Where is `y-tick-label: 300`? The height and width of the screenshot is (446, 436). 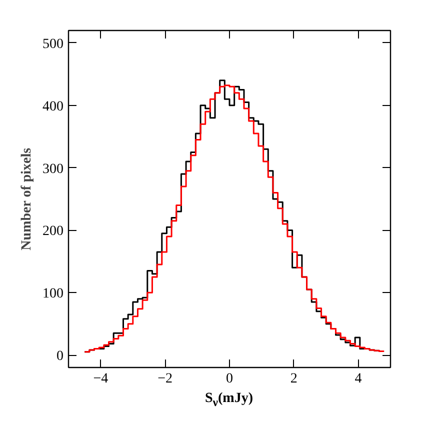
y-tick-label: 300 is located at coordinates (53, 169).